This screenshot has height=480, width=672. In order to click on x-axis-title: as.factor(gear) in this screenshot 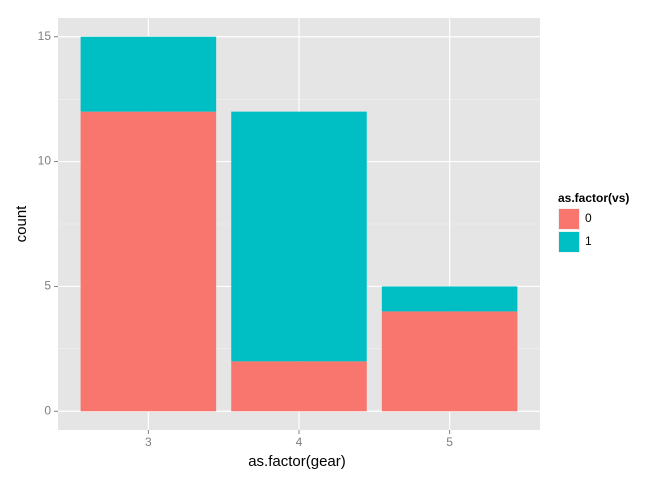, I will do `click(297, 461)`.